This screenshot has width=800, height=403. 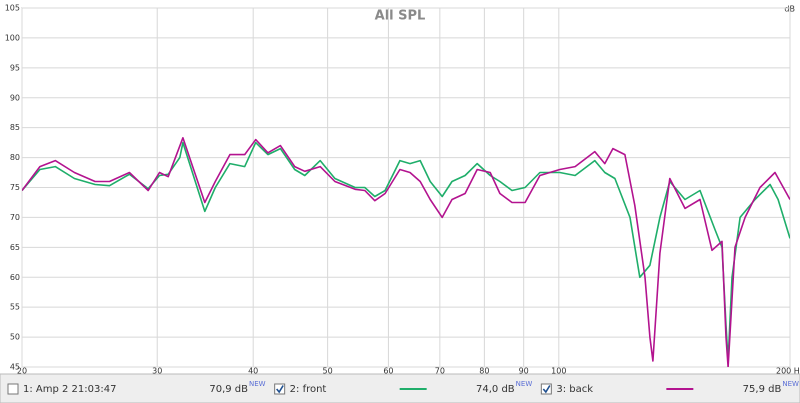 What do you see at coordinates (400, 16) in the screenshot?
I see `chart-title: All SPL` at bounding box center [400, 16].